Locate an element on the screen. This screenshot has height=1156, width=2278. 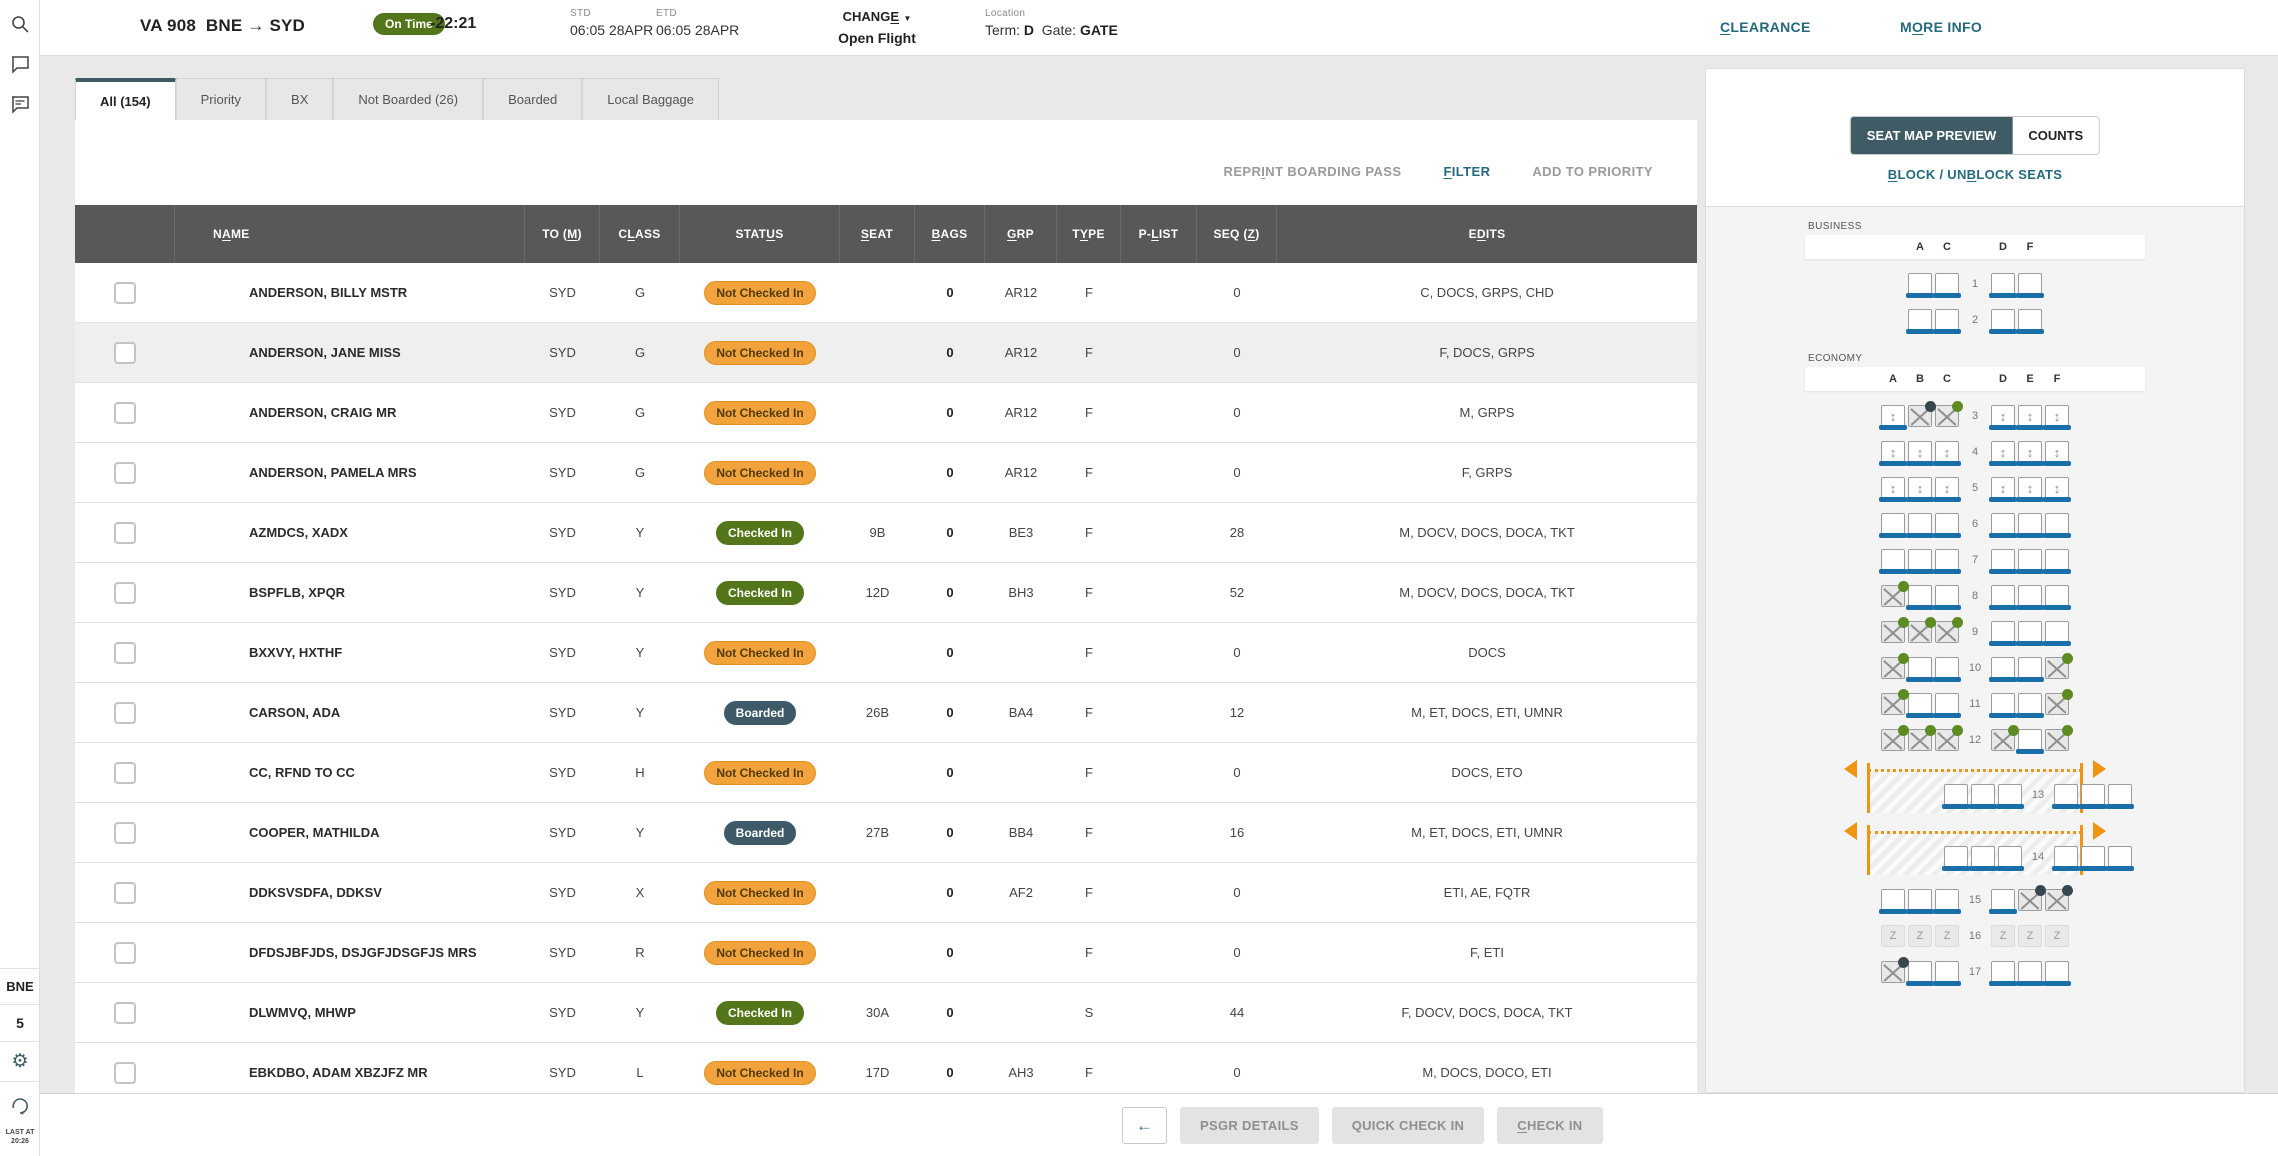
seat-6E is located at coordinates (2030, 525).